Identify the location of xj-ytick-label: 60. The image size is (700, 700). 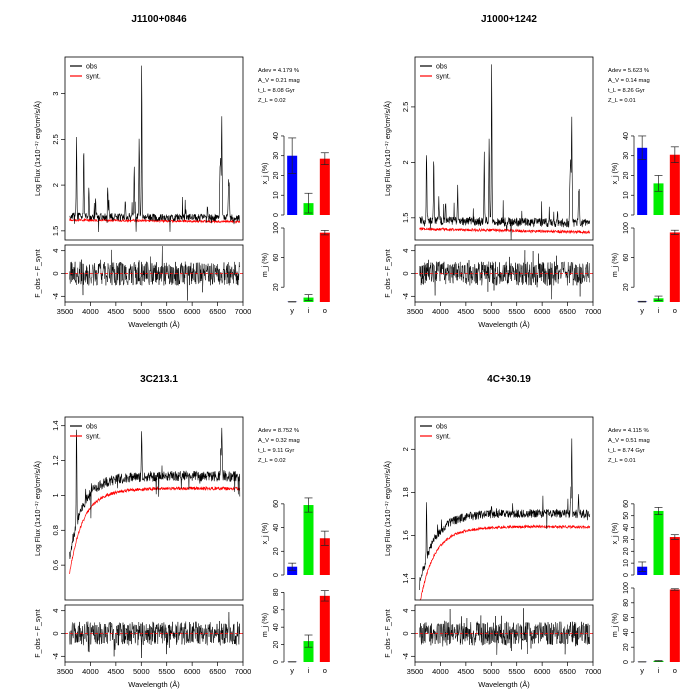
(626, 504).